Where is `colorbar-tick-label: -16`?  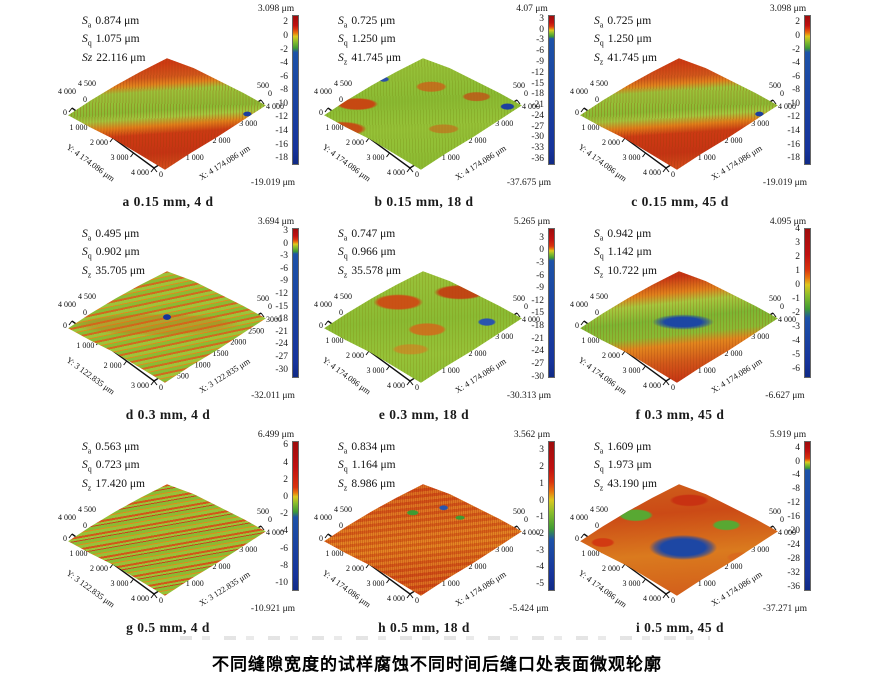 colorbar-tick-label: -16 is located at coordinates (793, 517).